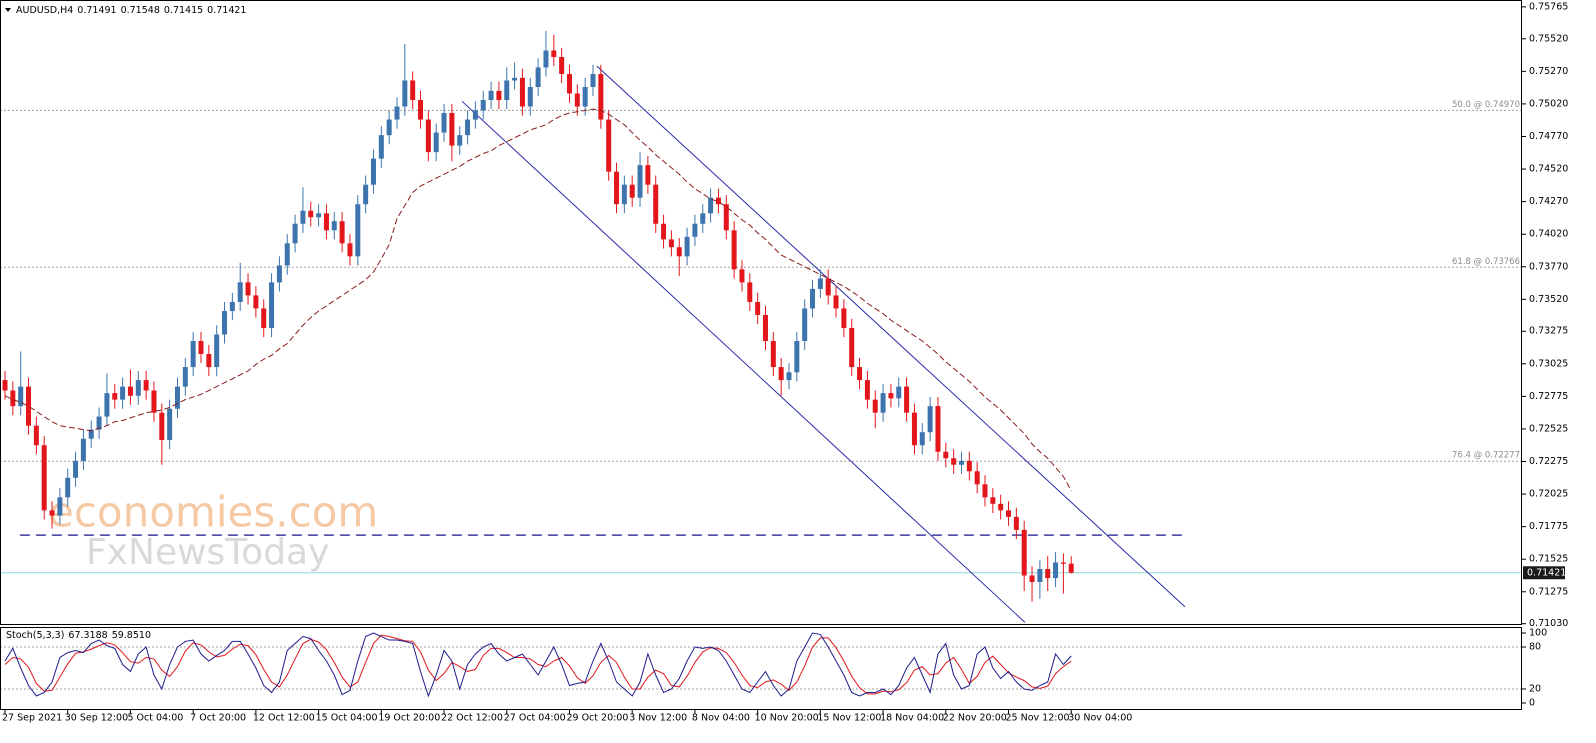 The image size is (1596, 743). Describe the element at coordinates (1486, 456) in the screenshot. I see `fib-label: 76.4 @ 0.72277` at that location.